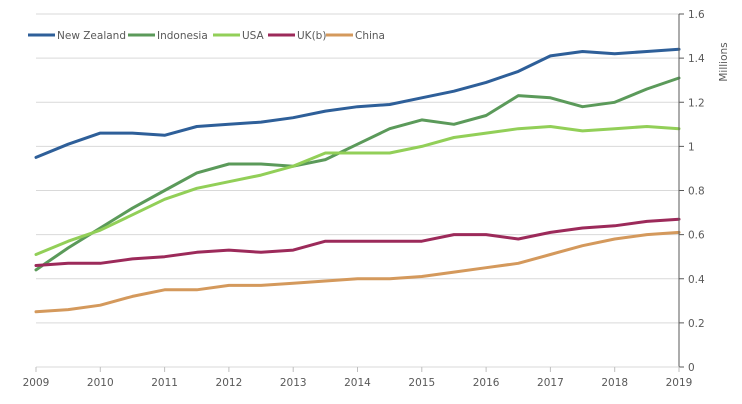 Image resolution: width=742 pixels, height=404 pixels. Describe the element at coordinates (421, 383) in the screenshot. I see `x-tick-label: 2015` at that location.